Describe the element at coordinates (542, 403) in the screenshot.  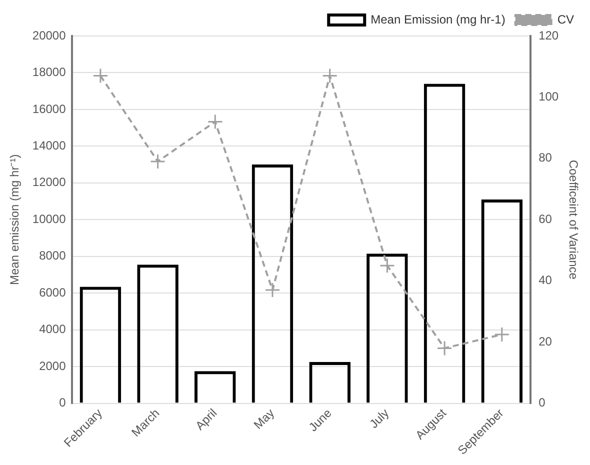
I see `y2-tick-label: 0` at that location.